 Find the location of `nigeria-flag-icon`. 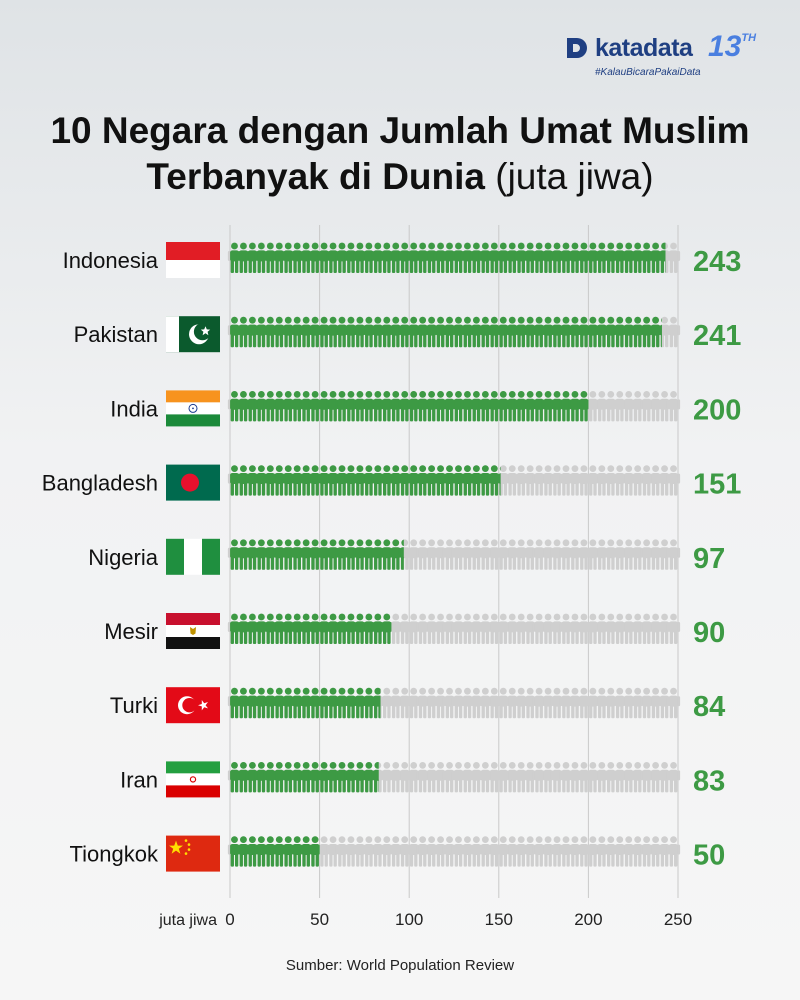

nigeria-flag-icon is located at coordinates (193, 556).